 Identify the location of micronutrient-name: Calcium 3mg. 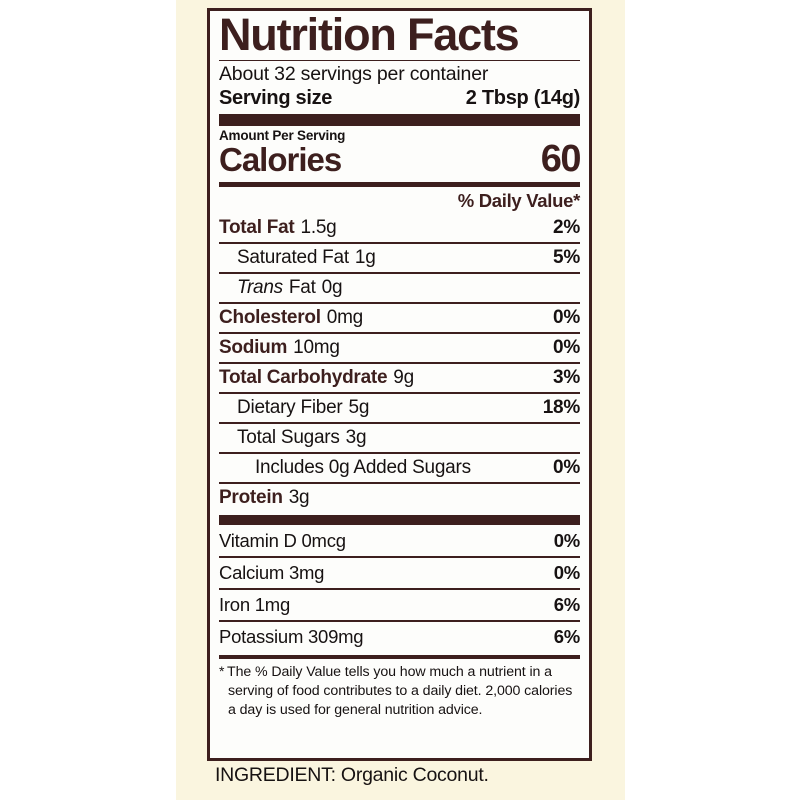
(272, 572).